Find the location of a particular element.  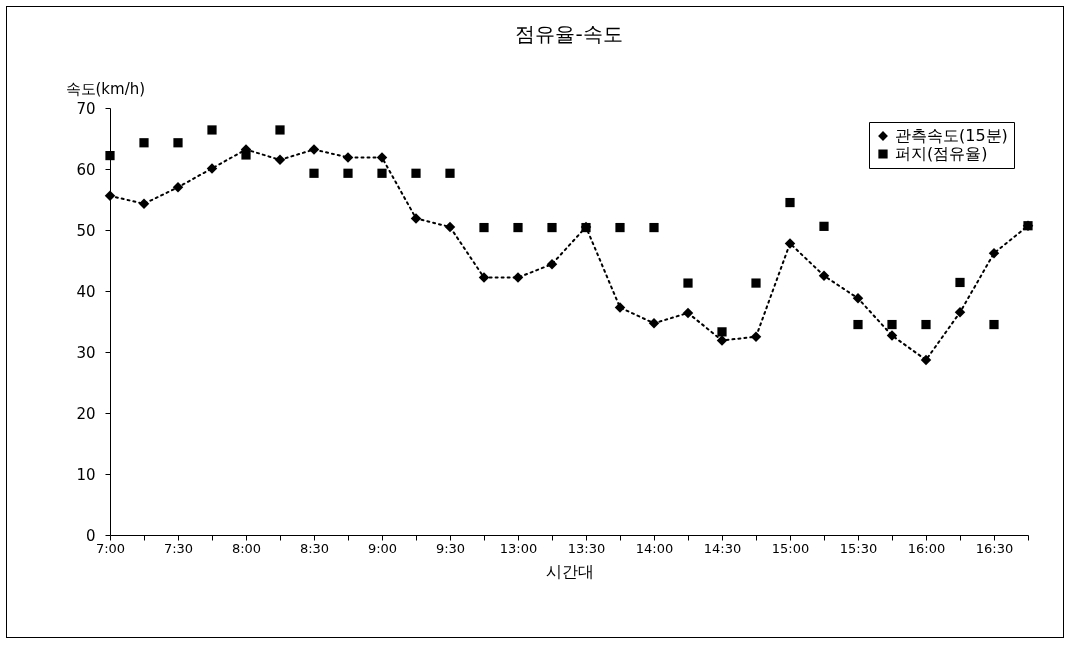

y-tick-label: 30 is located at coordinates (86, 352).